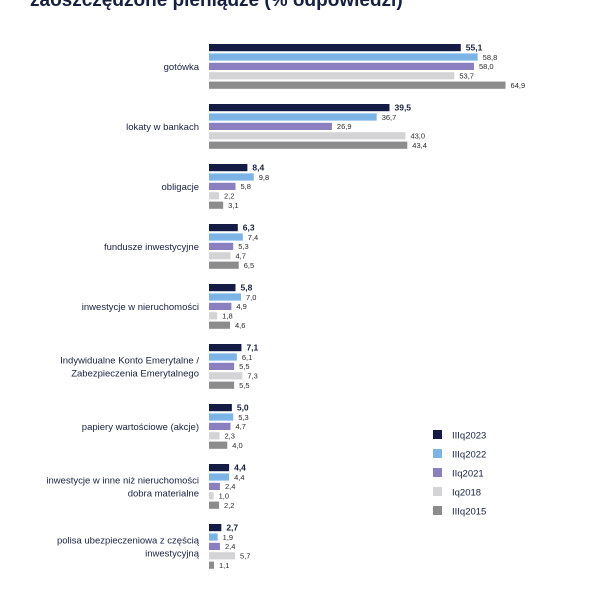 This screenshot has width=600, height=600. What do you see at coordinates (241, 306) in the screenshot?
I see `value-label: 4,9` at bounding box center [241, 306].